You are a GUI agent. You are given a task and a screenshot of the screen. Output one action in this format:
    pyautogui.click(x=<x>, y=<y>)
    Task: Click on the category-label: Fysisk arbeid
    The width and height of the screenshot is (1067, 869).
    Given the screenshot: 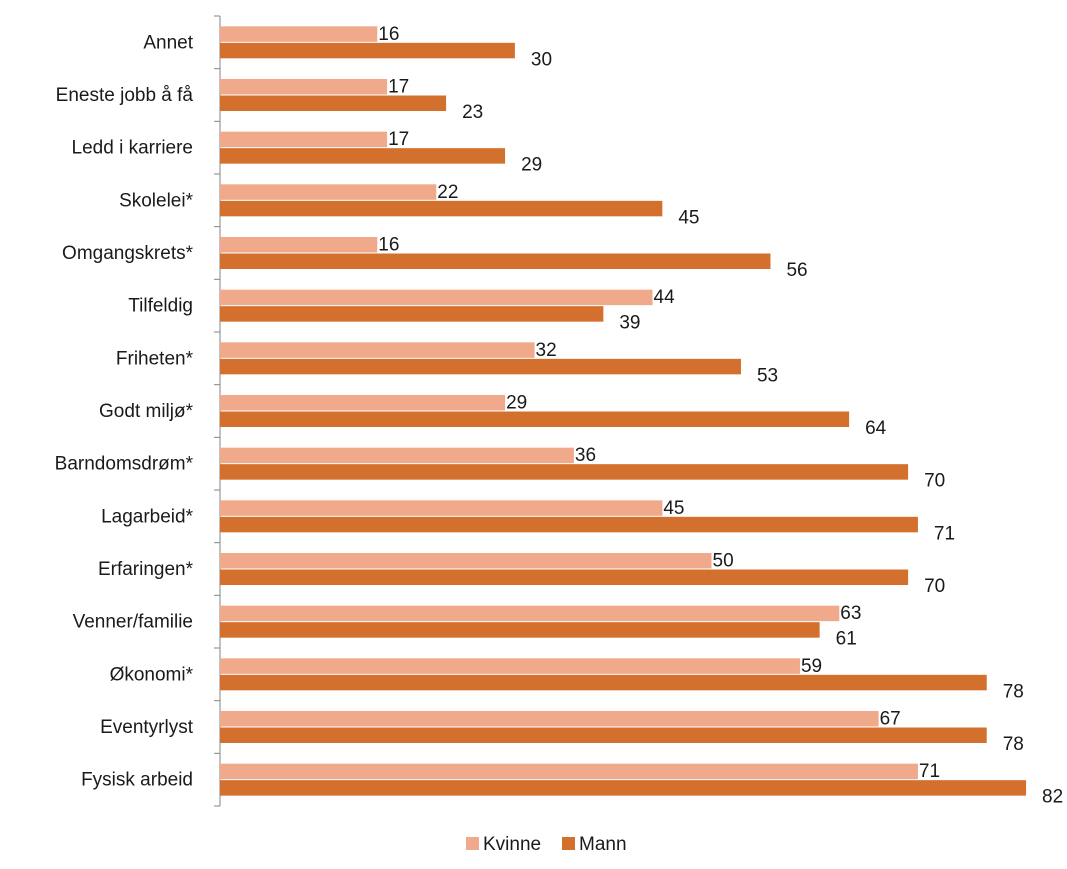 What is the action you would take?
    pyautogui.click(x=137, y=780)
    